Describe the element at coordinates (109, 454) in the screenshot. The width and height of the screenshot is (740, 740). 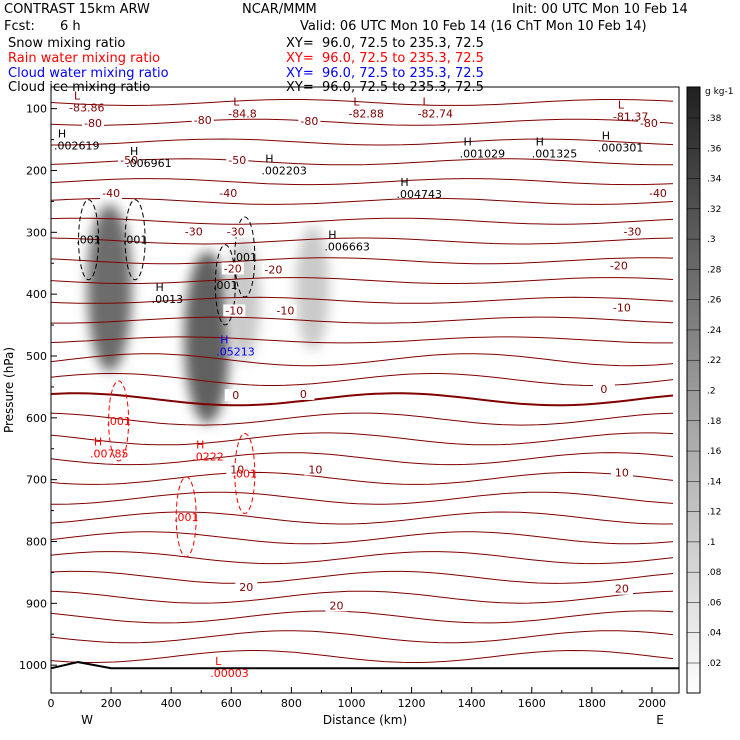
I see `extremum-value-15: .00785` at that location.